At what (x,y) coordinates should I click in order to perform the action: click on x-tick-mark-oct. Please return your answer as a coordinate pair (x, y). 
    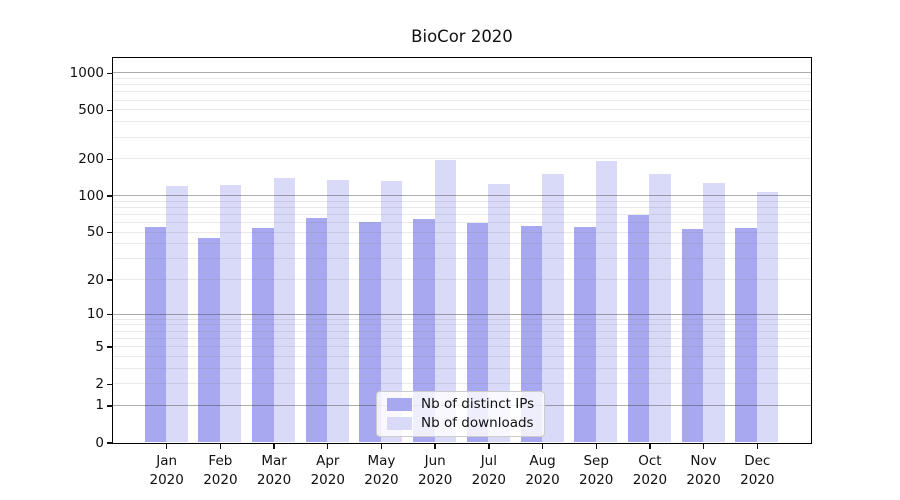
    Looking at the image, I should click on (650, 446).